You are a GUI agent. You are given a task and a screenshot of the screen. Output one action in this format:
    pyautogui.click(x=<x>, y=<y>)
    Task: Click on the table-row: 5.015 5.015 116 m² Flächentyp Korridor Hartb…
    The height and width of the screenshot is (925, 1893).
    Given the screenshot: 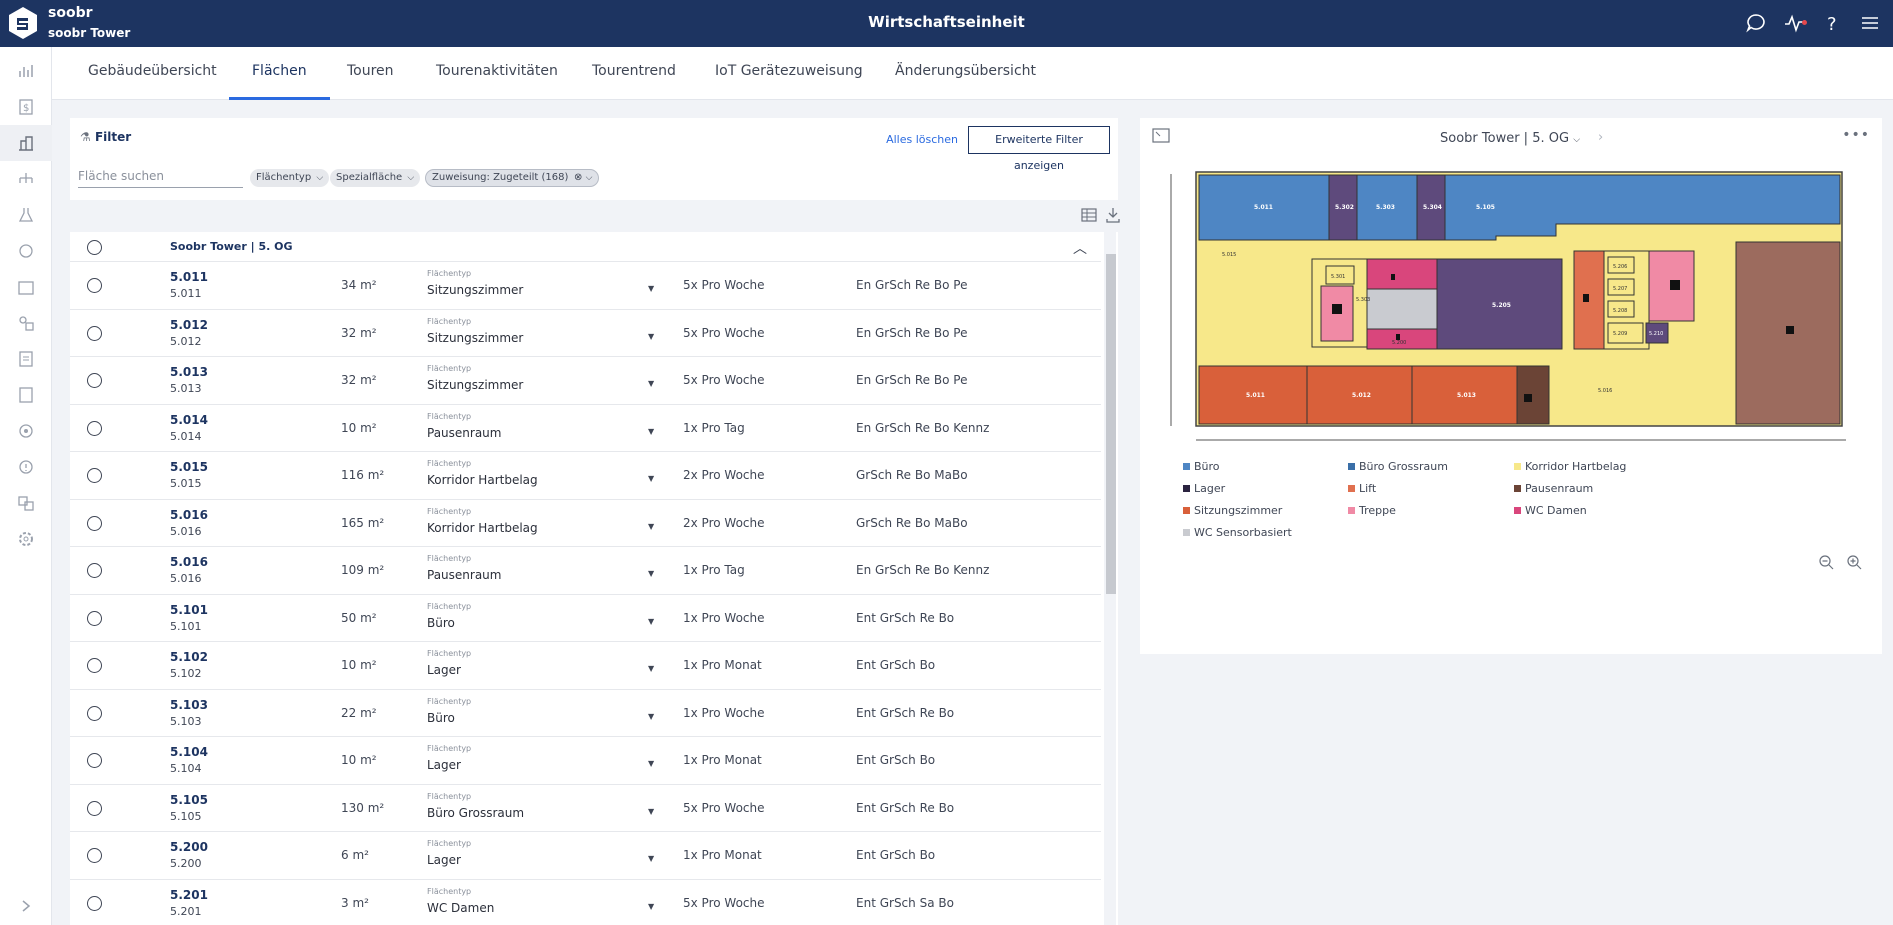 What is the action you would take?
    pyautogui.click(x=585, y=476)
    